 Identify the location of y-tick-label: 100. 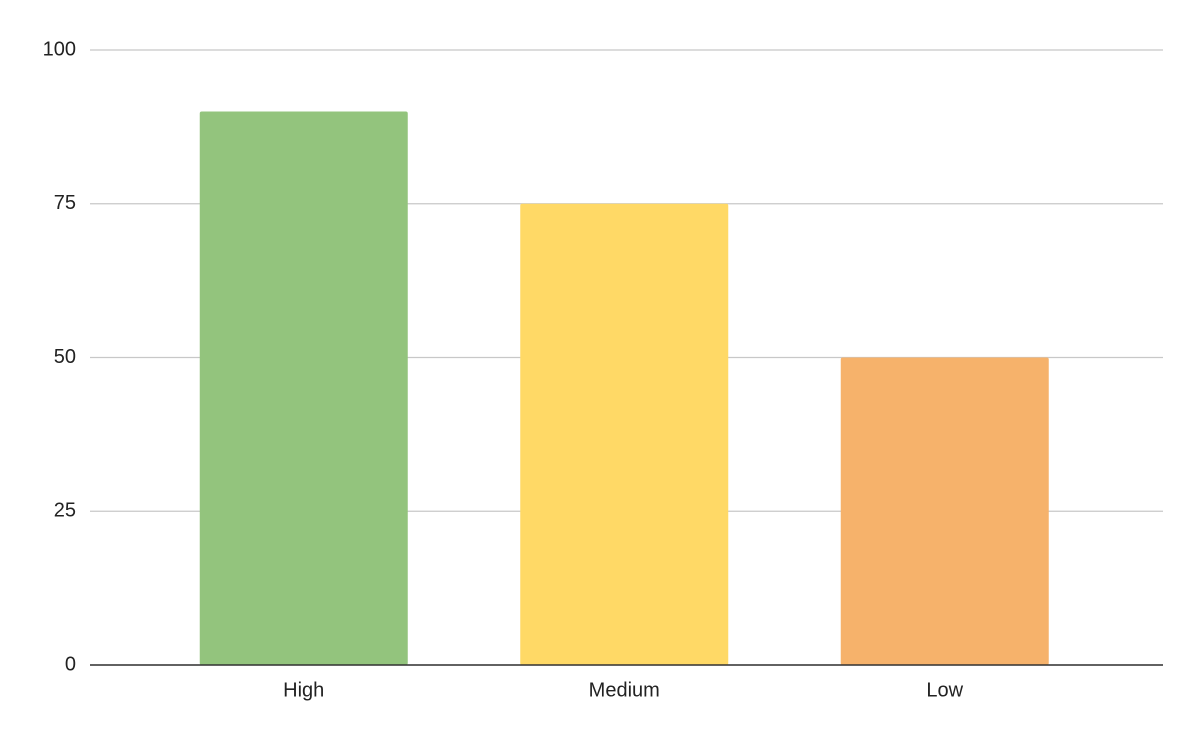
(59, 49).